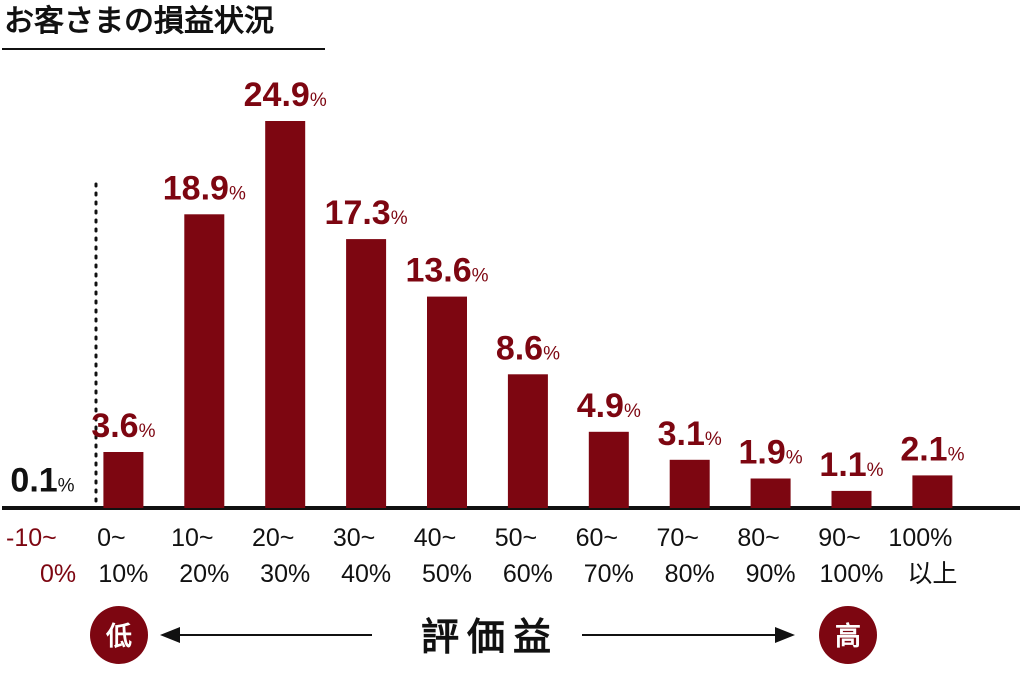  I want to click on x-tick-label-line2: 40%, so click(366, 574).